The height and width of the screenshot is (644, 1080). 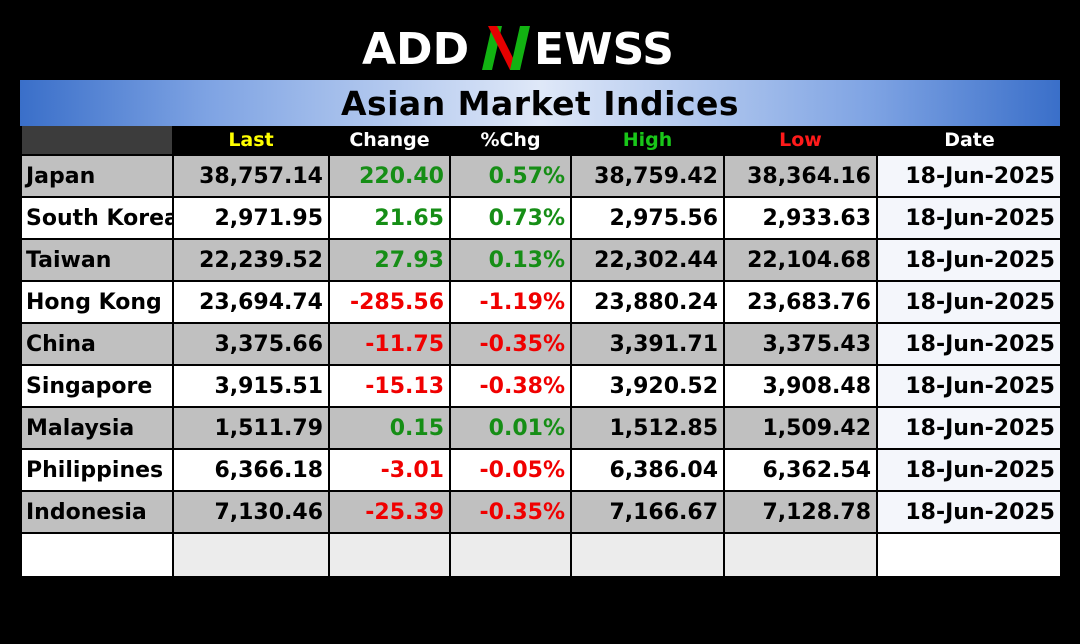 I want to click on cell-name: Singapore, so click(x=97, y=386).